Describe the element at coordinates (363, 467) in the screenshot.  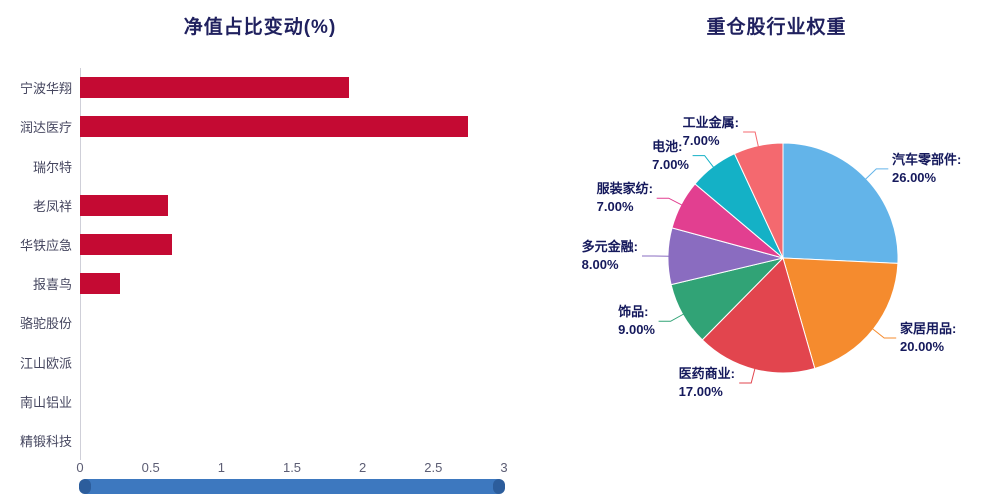
I see `x-tick-label: 2` at that location.